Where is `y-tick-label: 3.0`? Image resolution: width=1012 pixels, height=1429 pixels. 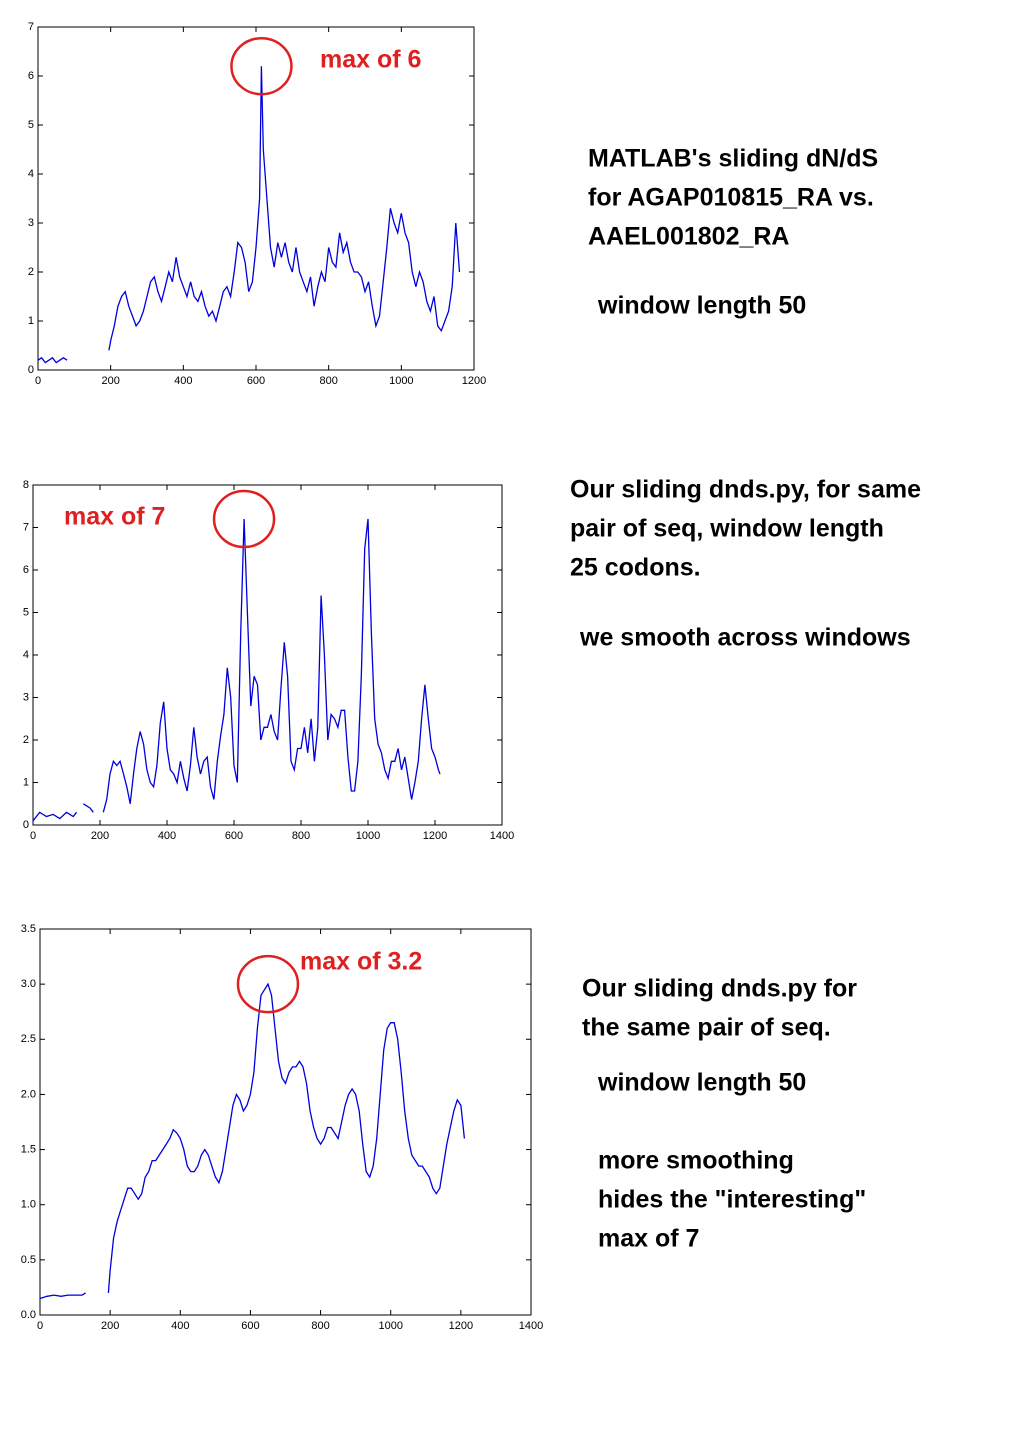 y-tick-label: 3.0 is located at coordinates (28, 984).